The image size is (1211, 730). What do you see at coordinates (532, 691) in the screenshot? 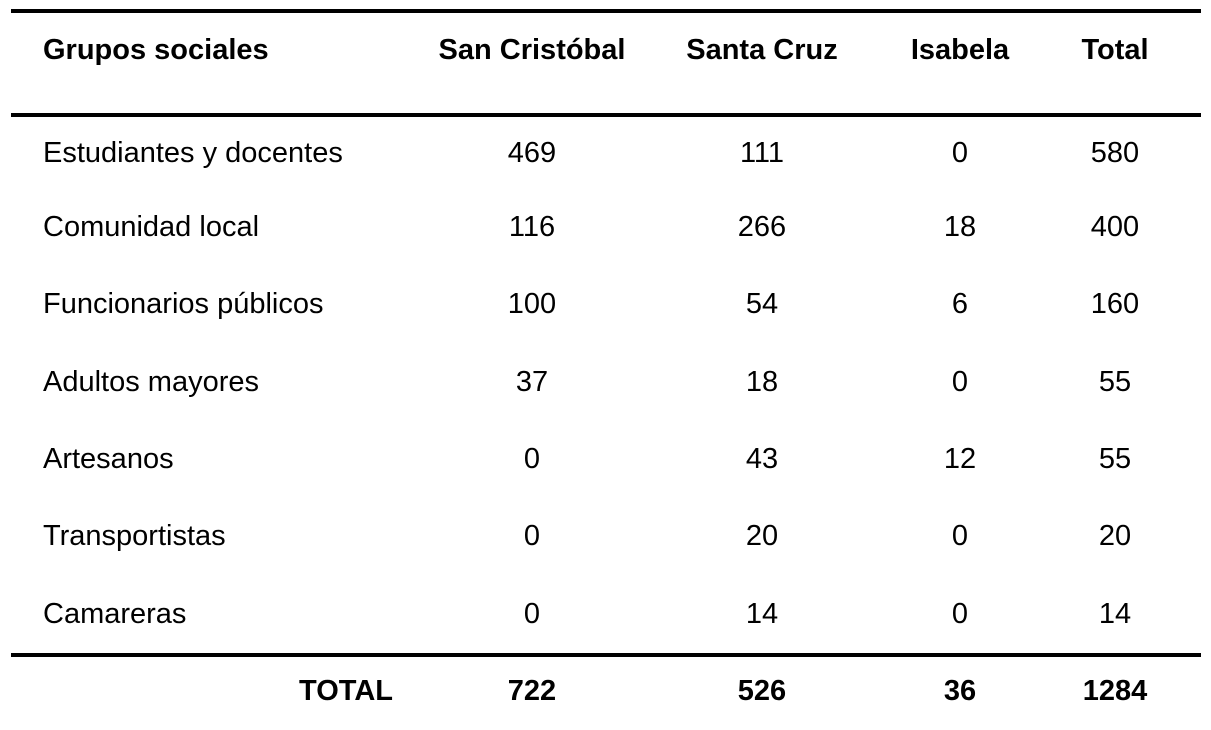
I see `total-san-cristobal: 722` at bounding box center [532, 691].